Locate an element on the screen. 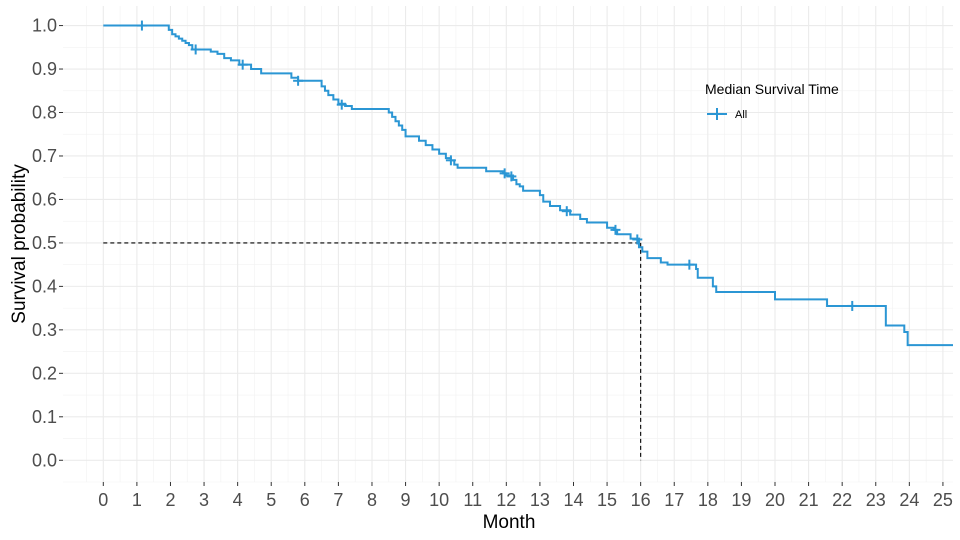 The width and height of the screenshot is (960, 540). x-tick-label: 10 is located at coordinates (439, 500).